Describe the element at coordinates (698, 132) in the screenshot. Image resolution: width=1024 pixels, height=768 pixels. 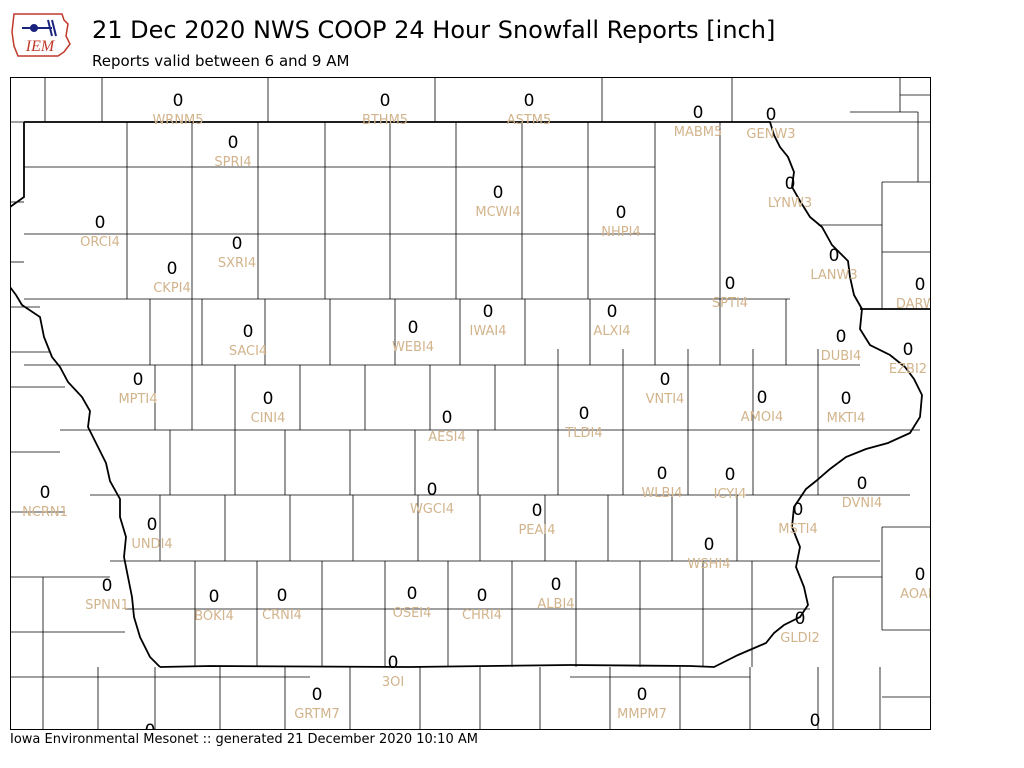
I see `station-id-label: MABM5` at that location.